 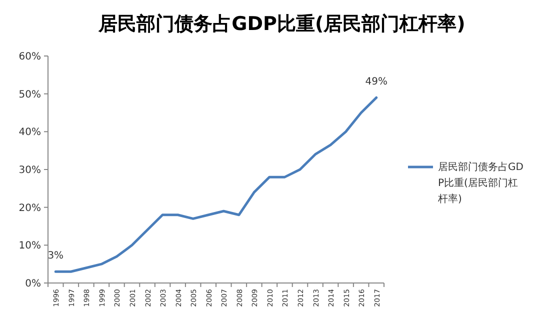 I want to click on legend-label: 居民部门债务占GDP比重(居民部门杠杆率), so click(x=480, y=183).